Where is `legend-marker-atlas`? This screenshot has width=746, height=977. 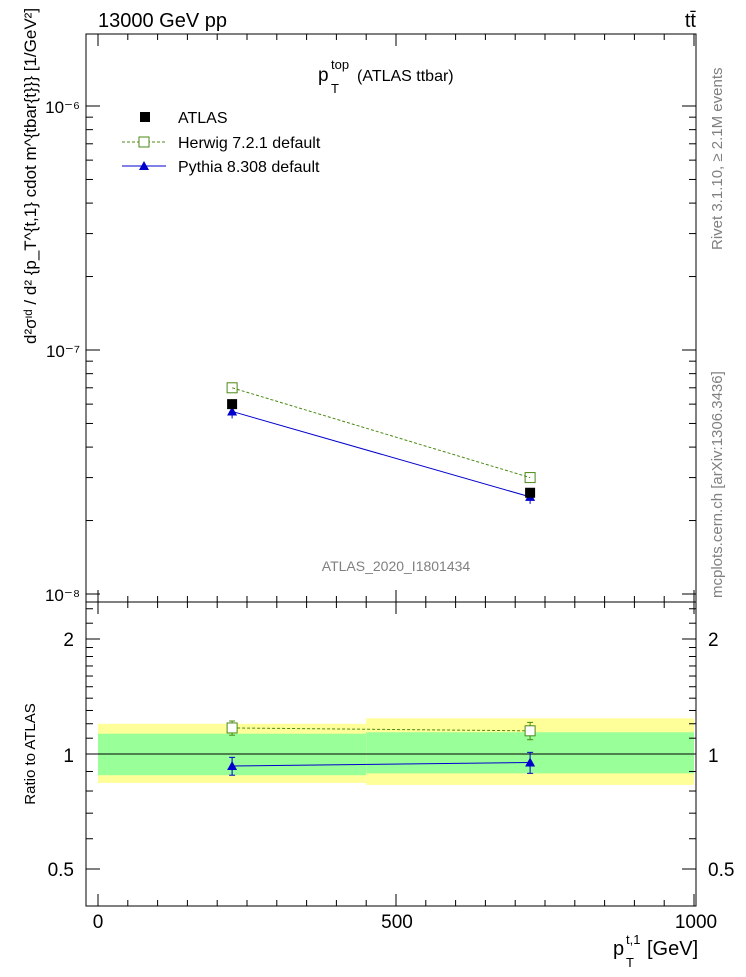 legend-marker-atlas is located at coordinates (145, 117).